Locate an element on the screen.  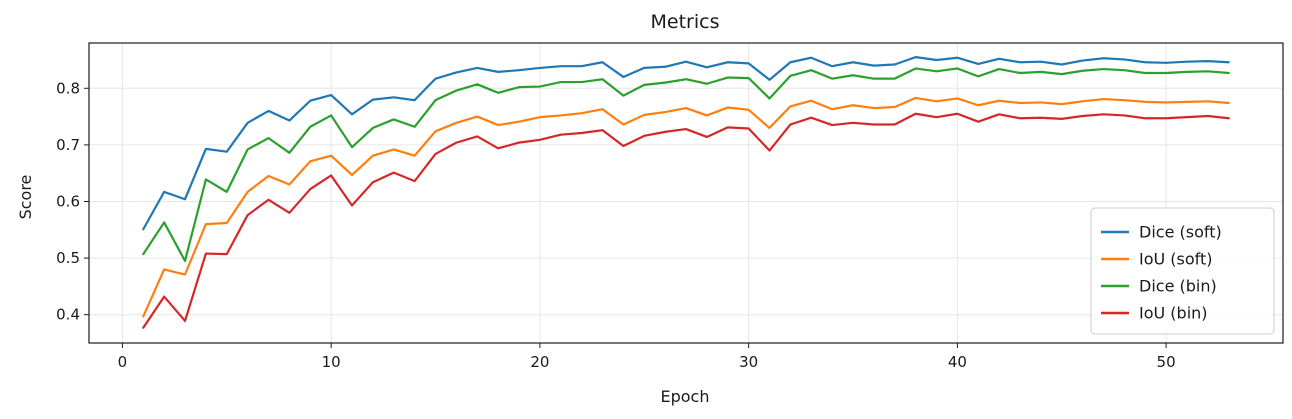
chart-title: Metrics is located at coordinates (685, 22).